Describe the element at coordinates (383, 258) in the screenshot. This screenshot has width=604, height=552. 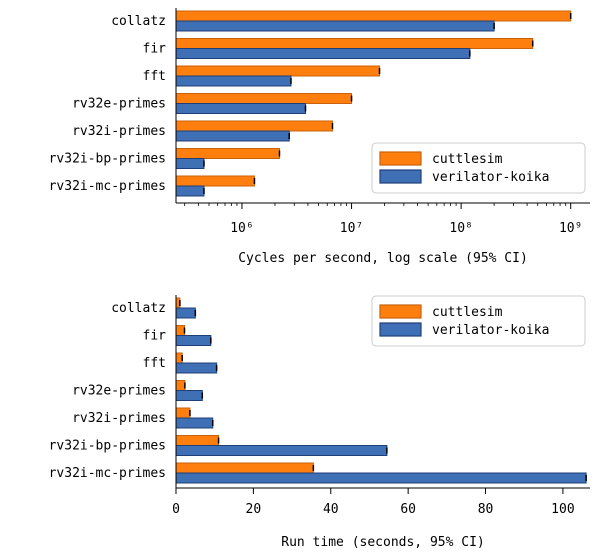
I see `x-axis-label: Cycles per second, log scale (95% CI)` at that location.